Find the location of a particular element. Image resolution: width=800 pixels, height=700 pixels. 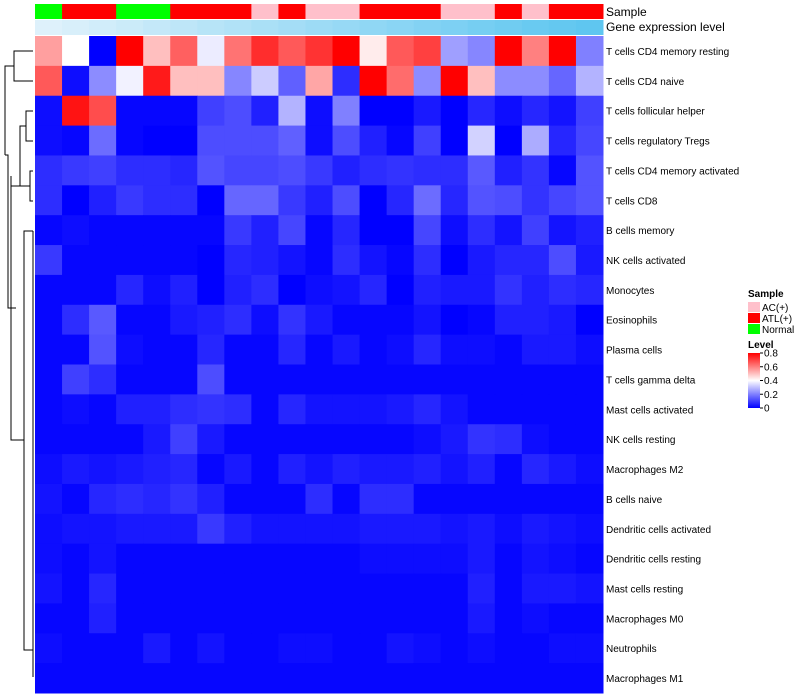

sample-legend-items: AC(+)ATL(+)Normal is located at coordinates (771, 319).